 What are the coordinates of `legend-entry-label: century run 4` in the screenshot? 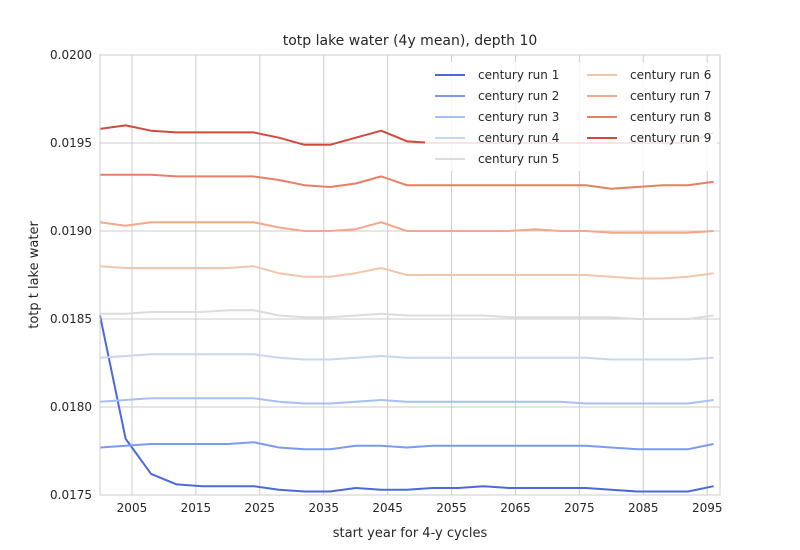 It's located at (518, 138).